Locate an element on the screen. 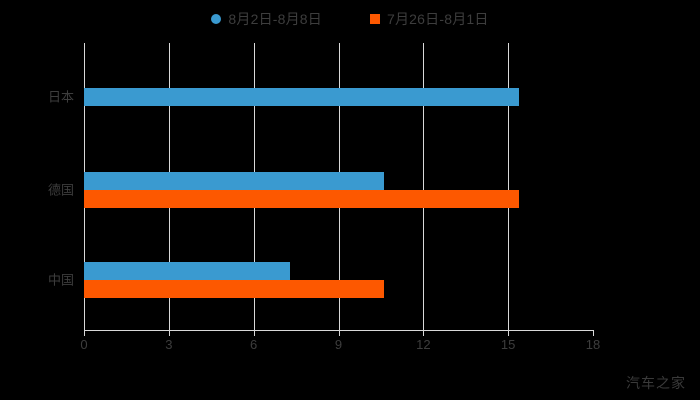 This screenshot has height=400, width=700. x-tick-label: 15 is located at coordinates (508, 344).